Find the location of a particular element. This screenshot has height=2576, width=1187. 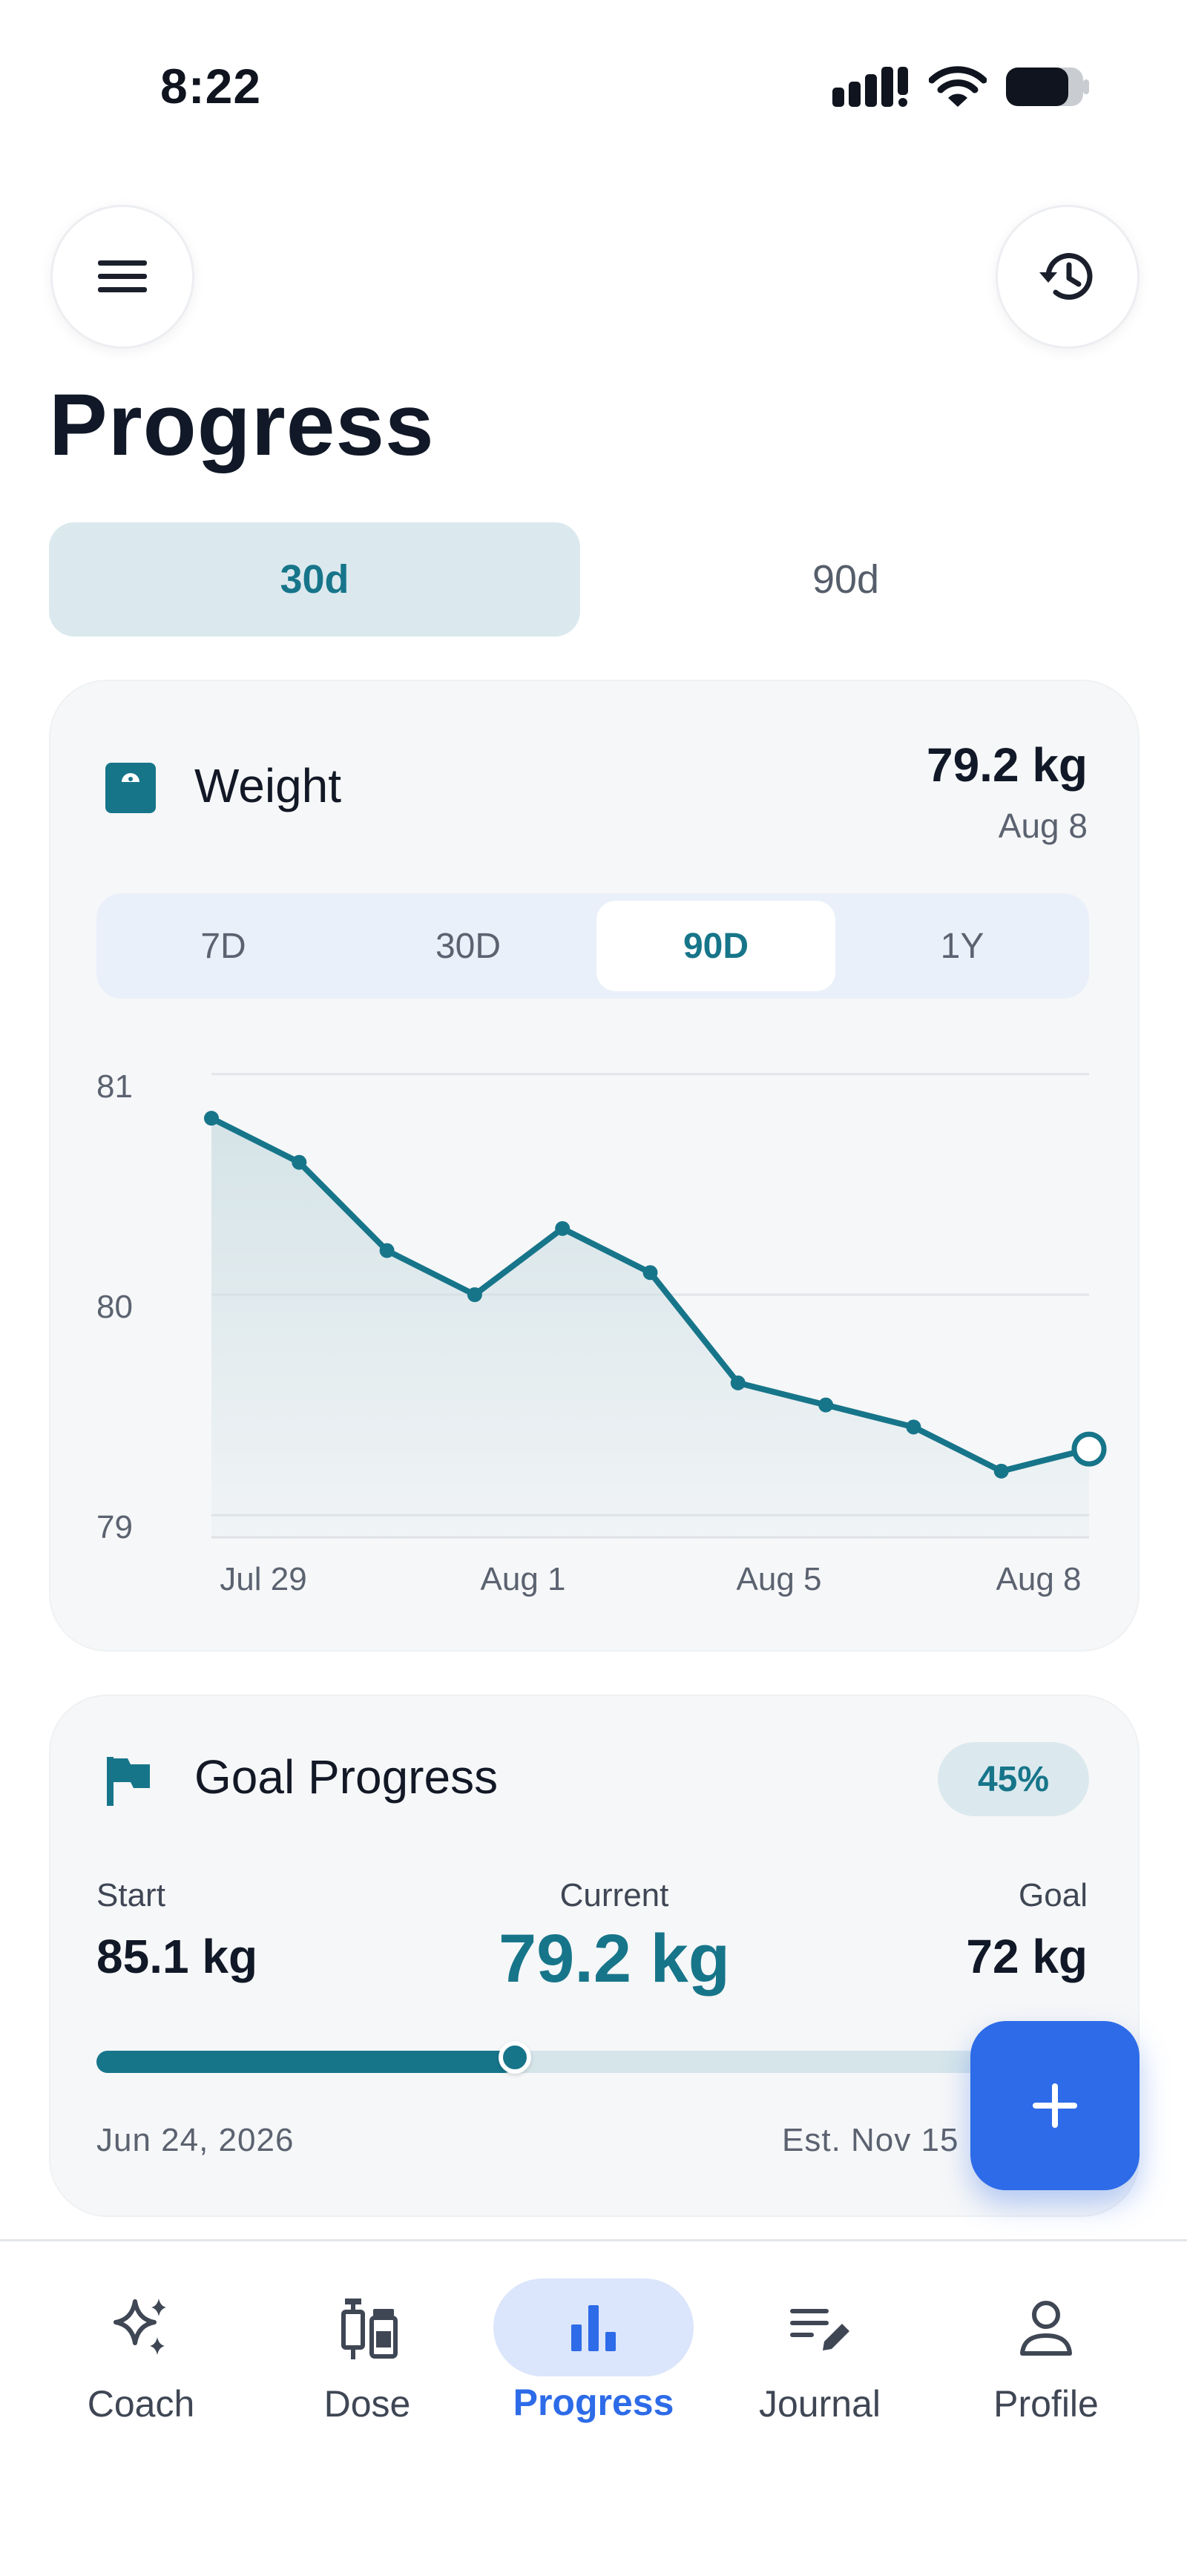

bar-chart-icon is located at coordinates (593, 2328).